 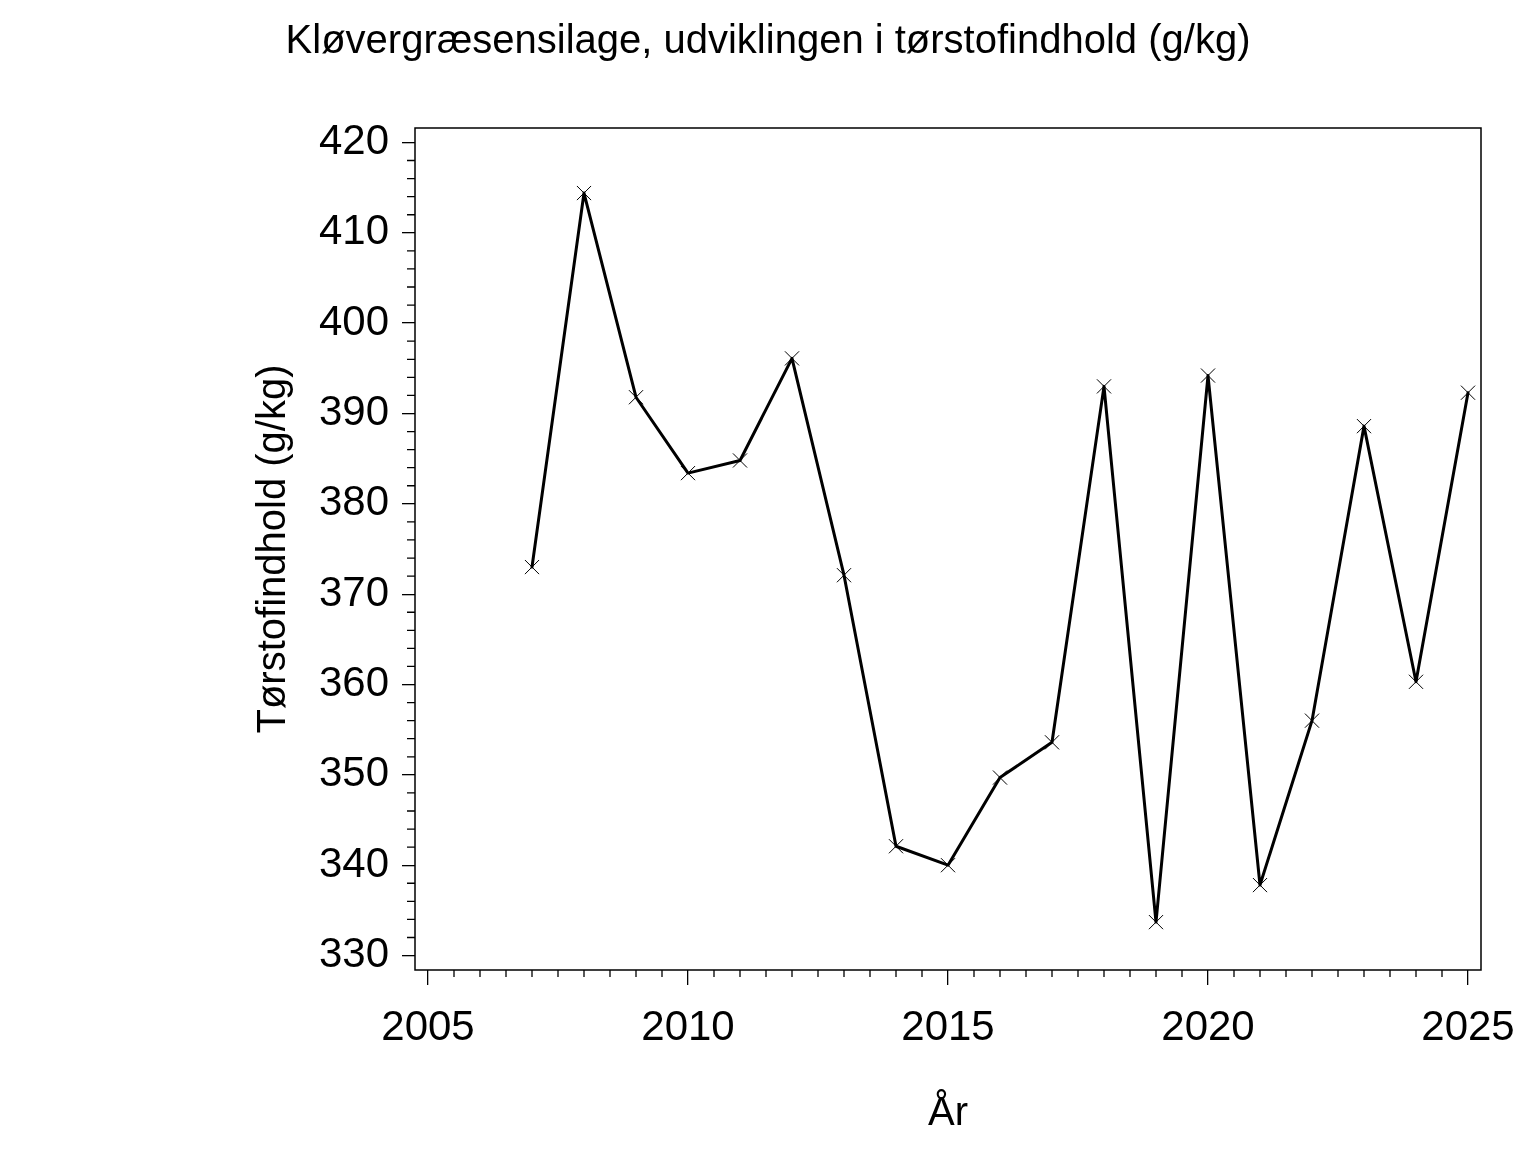 What do you see at coordinates (948, 1025) in the screenshot?
I see `x-tick-label: 2015` at bounding box center [948, 1025].